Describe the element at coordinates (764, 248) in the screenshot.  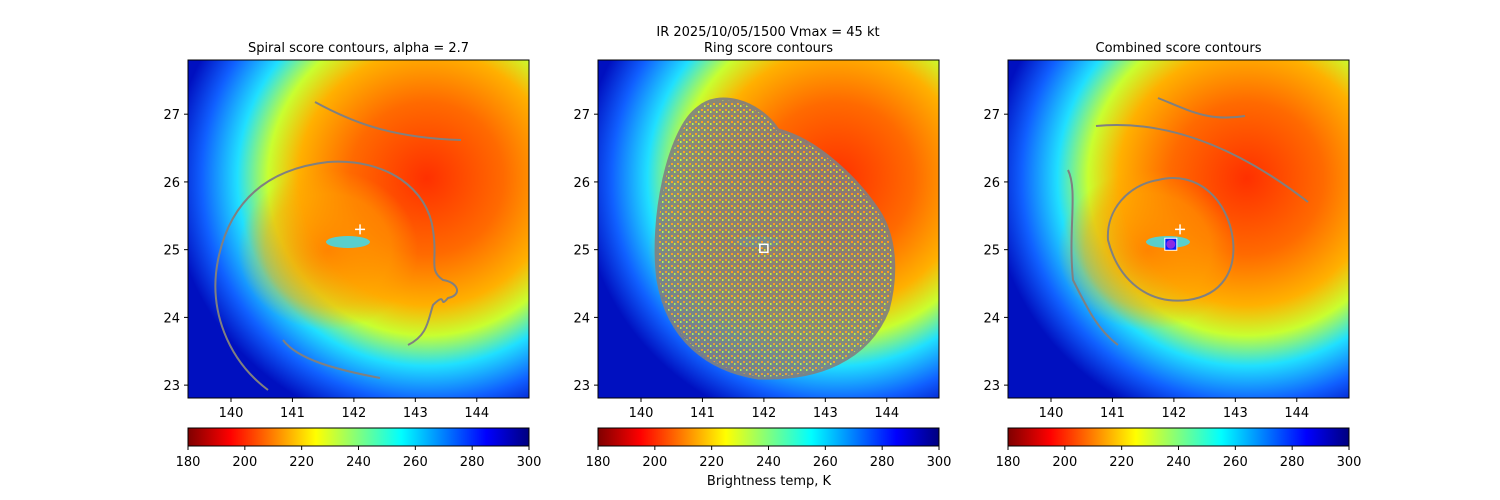
I see `ring-center-marker` at that location.